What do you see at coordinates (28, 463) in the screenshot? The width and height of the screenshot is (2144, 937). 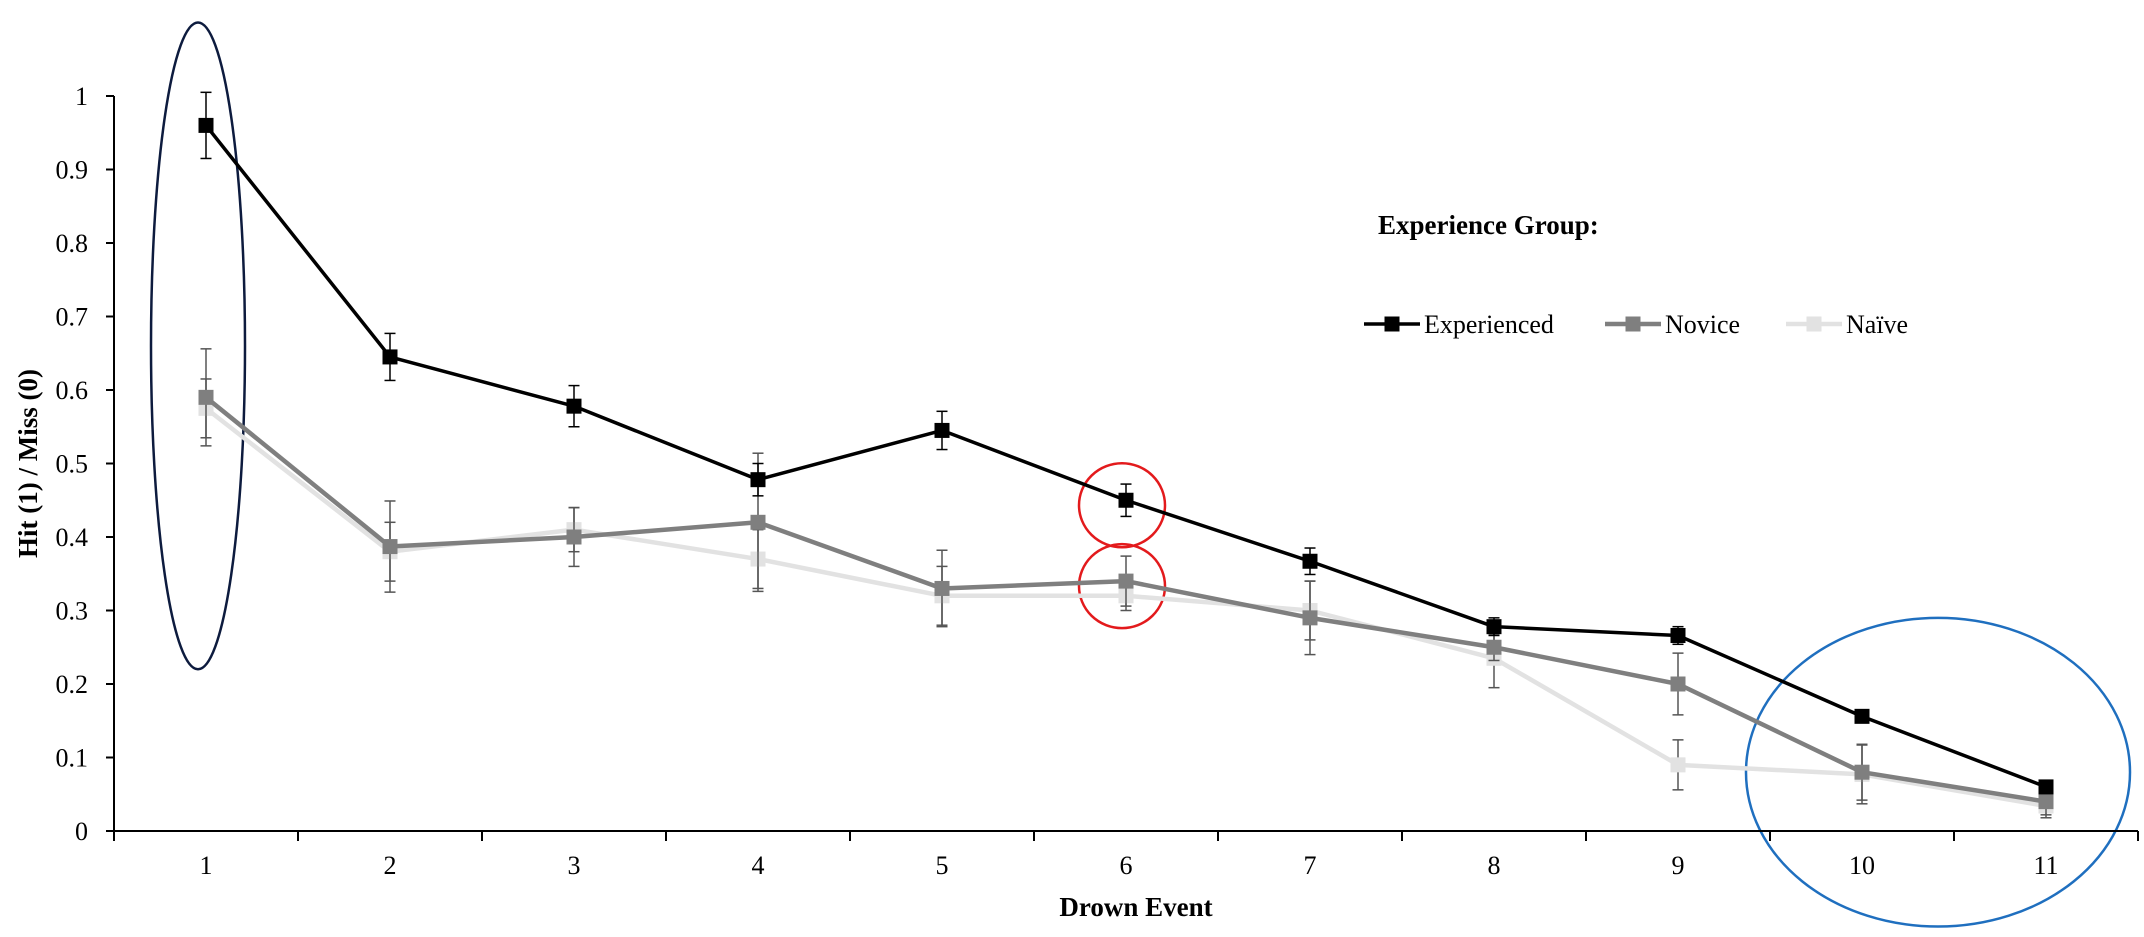 I see `y-axis-title: Hit (1) / Miss (0)` at bounding box center [28, 463].